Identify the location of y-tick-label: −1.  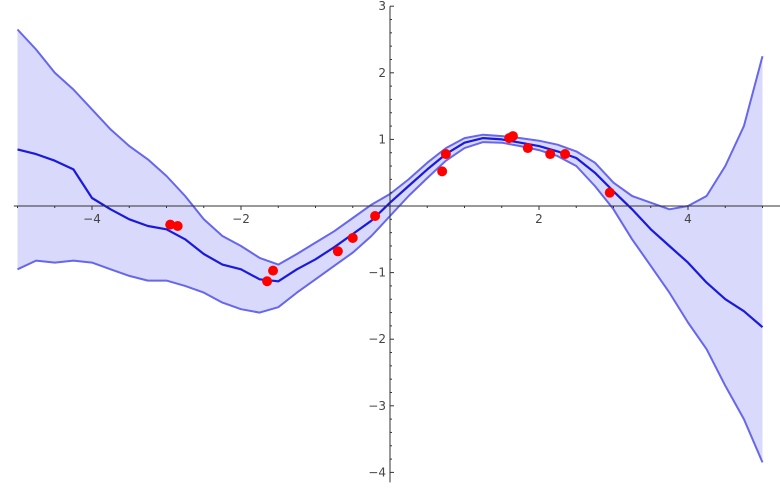
(377, 273).